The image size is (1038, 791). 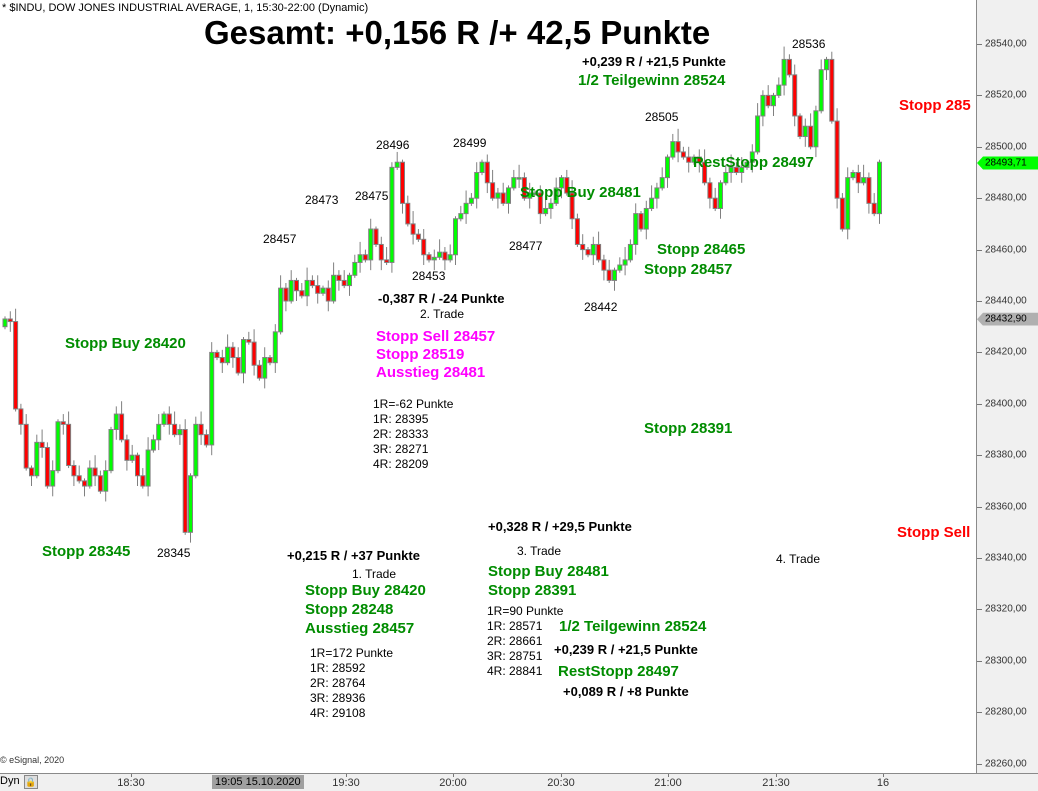 I want to click on lock-icon: 🔒, so click(x=31, y=782).